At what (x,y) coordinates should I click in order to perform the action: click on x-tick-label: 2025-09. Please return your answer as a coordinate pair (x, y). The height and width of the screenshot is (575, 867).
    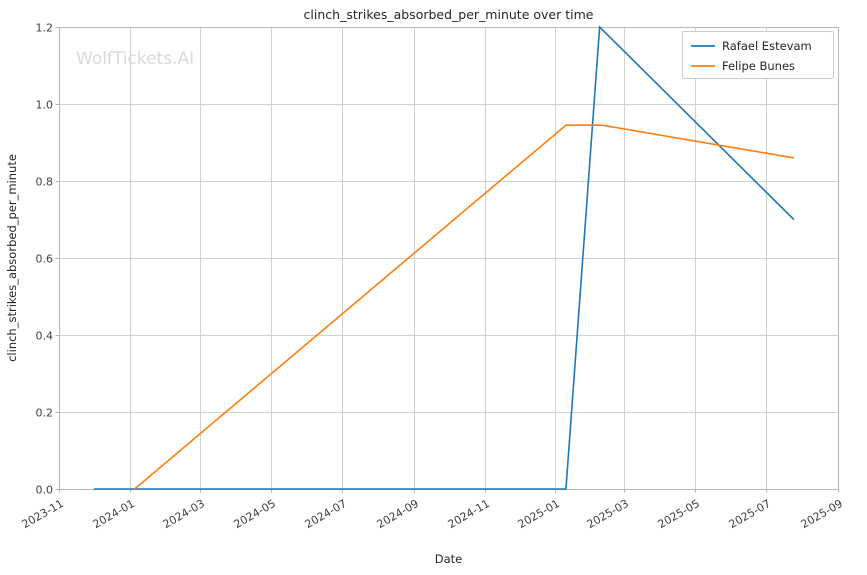
    Looking at the image, I should click on (822, 514).